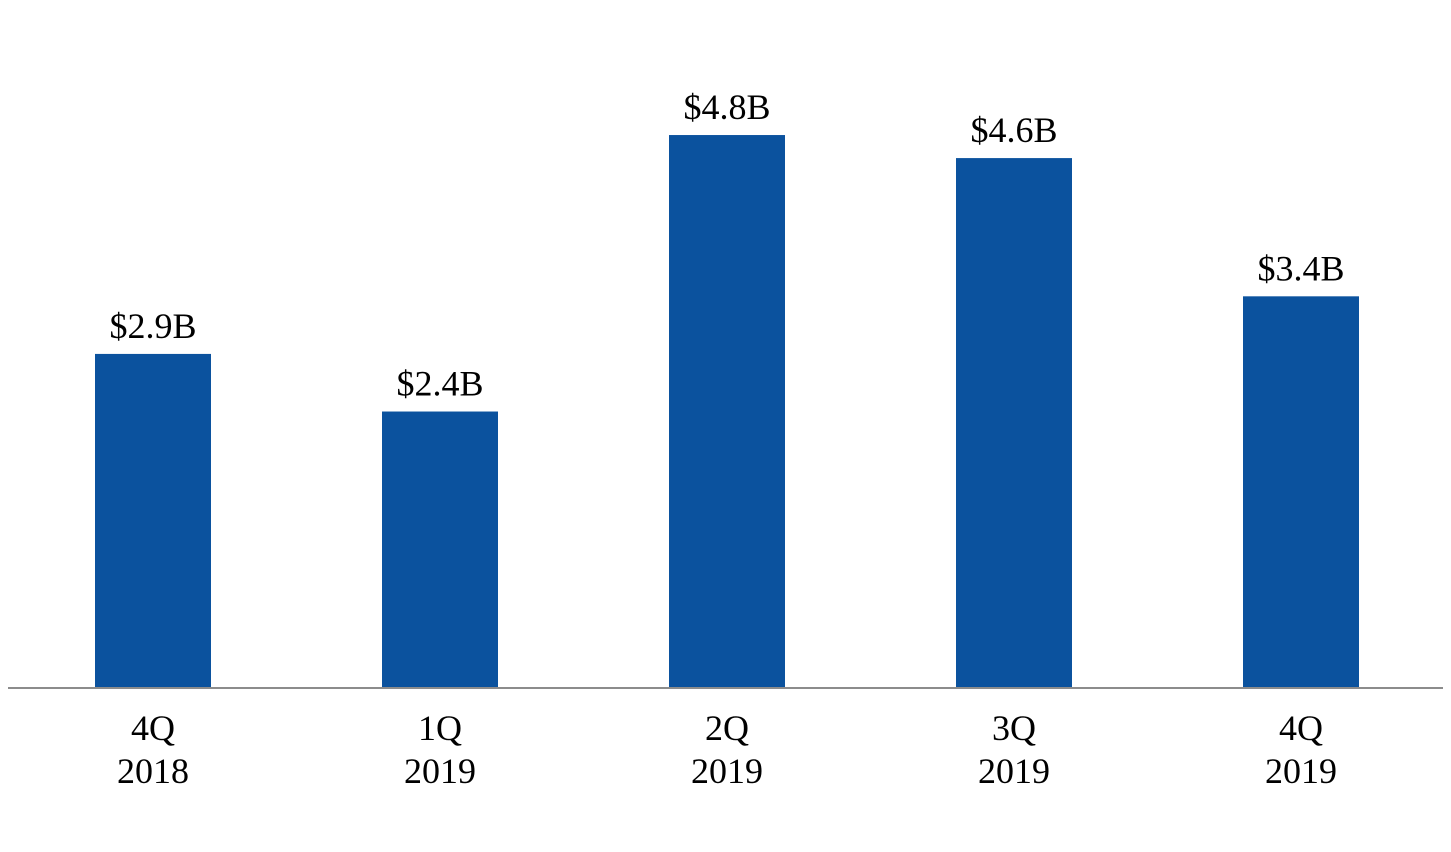 This screenshot has height=852, width=1451. Describe the element at coordinates (153, 771) in the screenshot. I see `x-tick-label-0-line-2: 2018` at that location.